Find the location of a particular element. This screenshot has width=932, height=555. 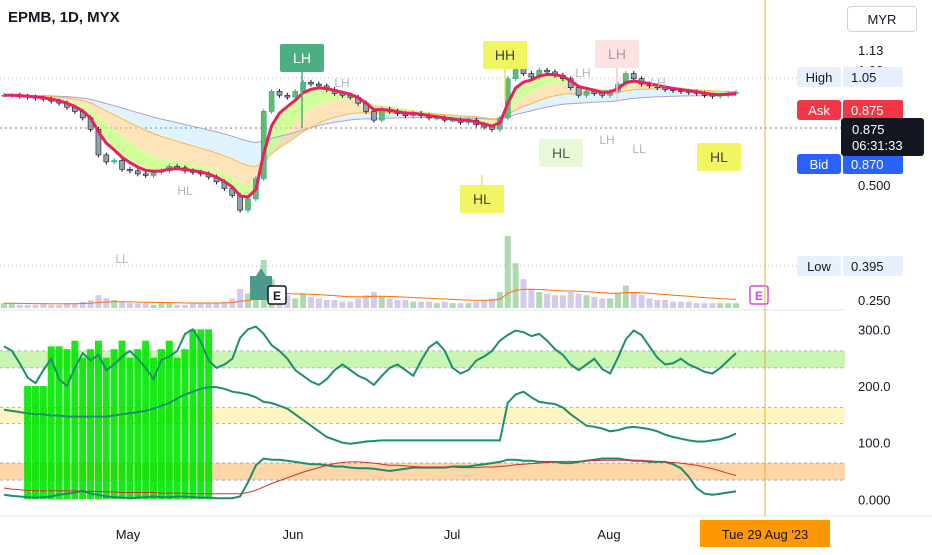

price-axis-tick: 1.13 is located at coordinates (870, 50).